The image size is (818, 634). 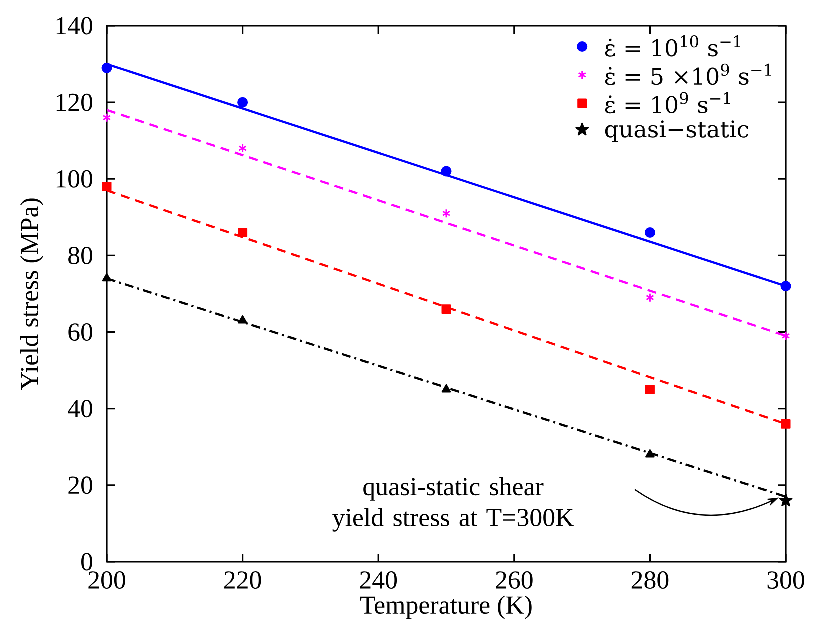 I want to click on legend-label: ε̇ = 10$^{9}$ s$^{−1}$, so click(x=667, y=103).